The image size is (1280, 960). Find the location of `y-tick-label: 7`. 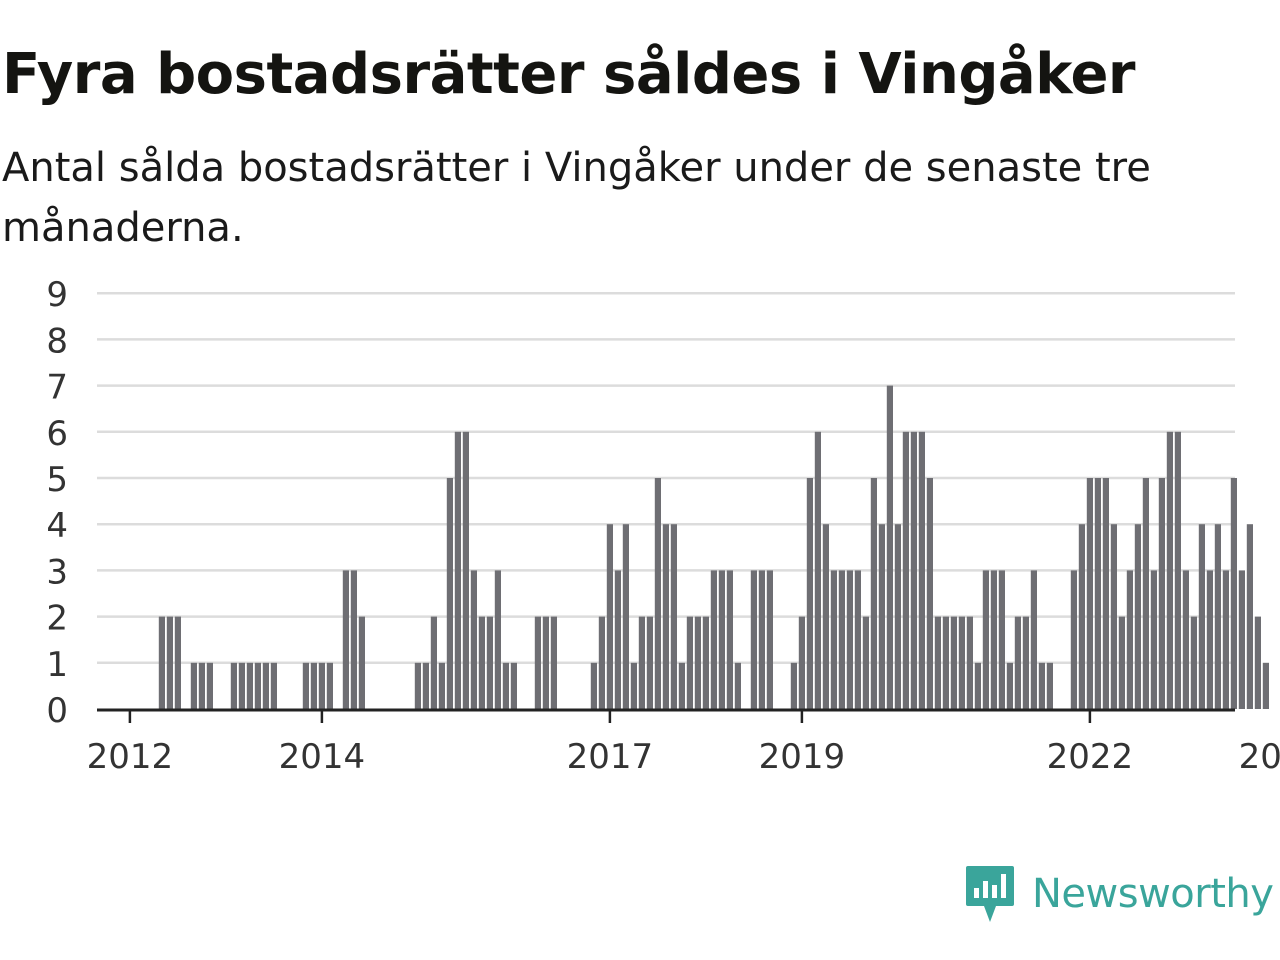

y-tick-label: 7 is located at coordinates (57, 388).